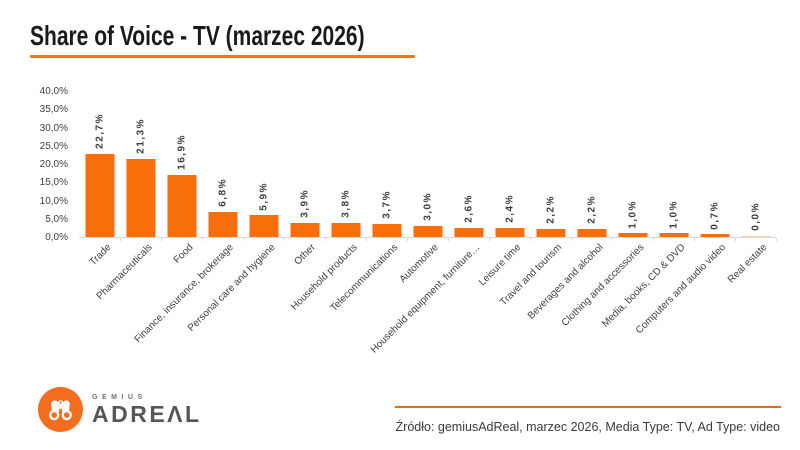  What do you see at coordinates (328, 202) in the screenshot?
I see `bar-column: 3,8% Household products` at bounding box center [328, 202].